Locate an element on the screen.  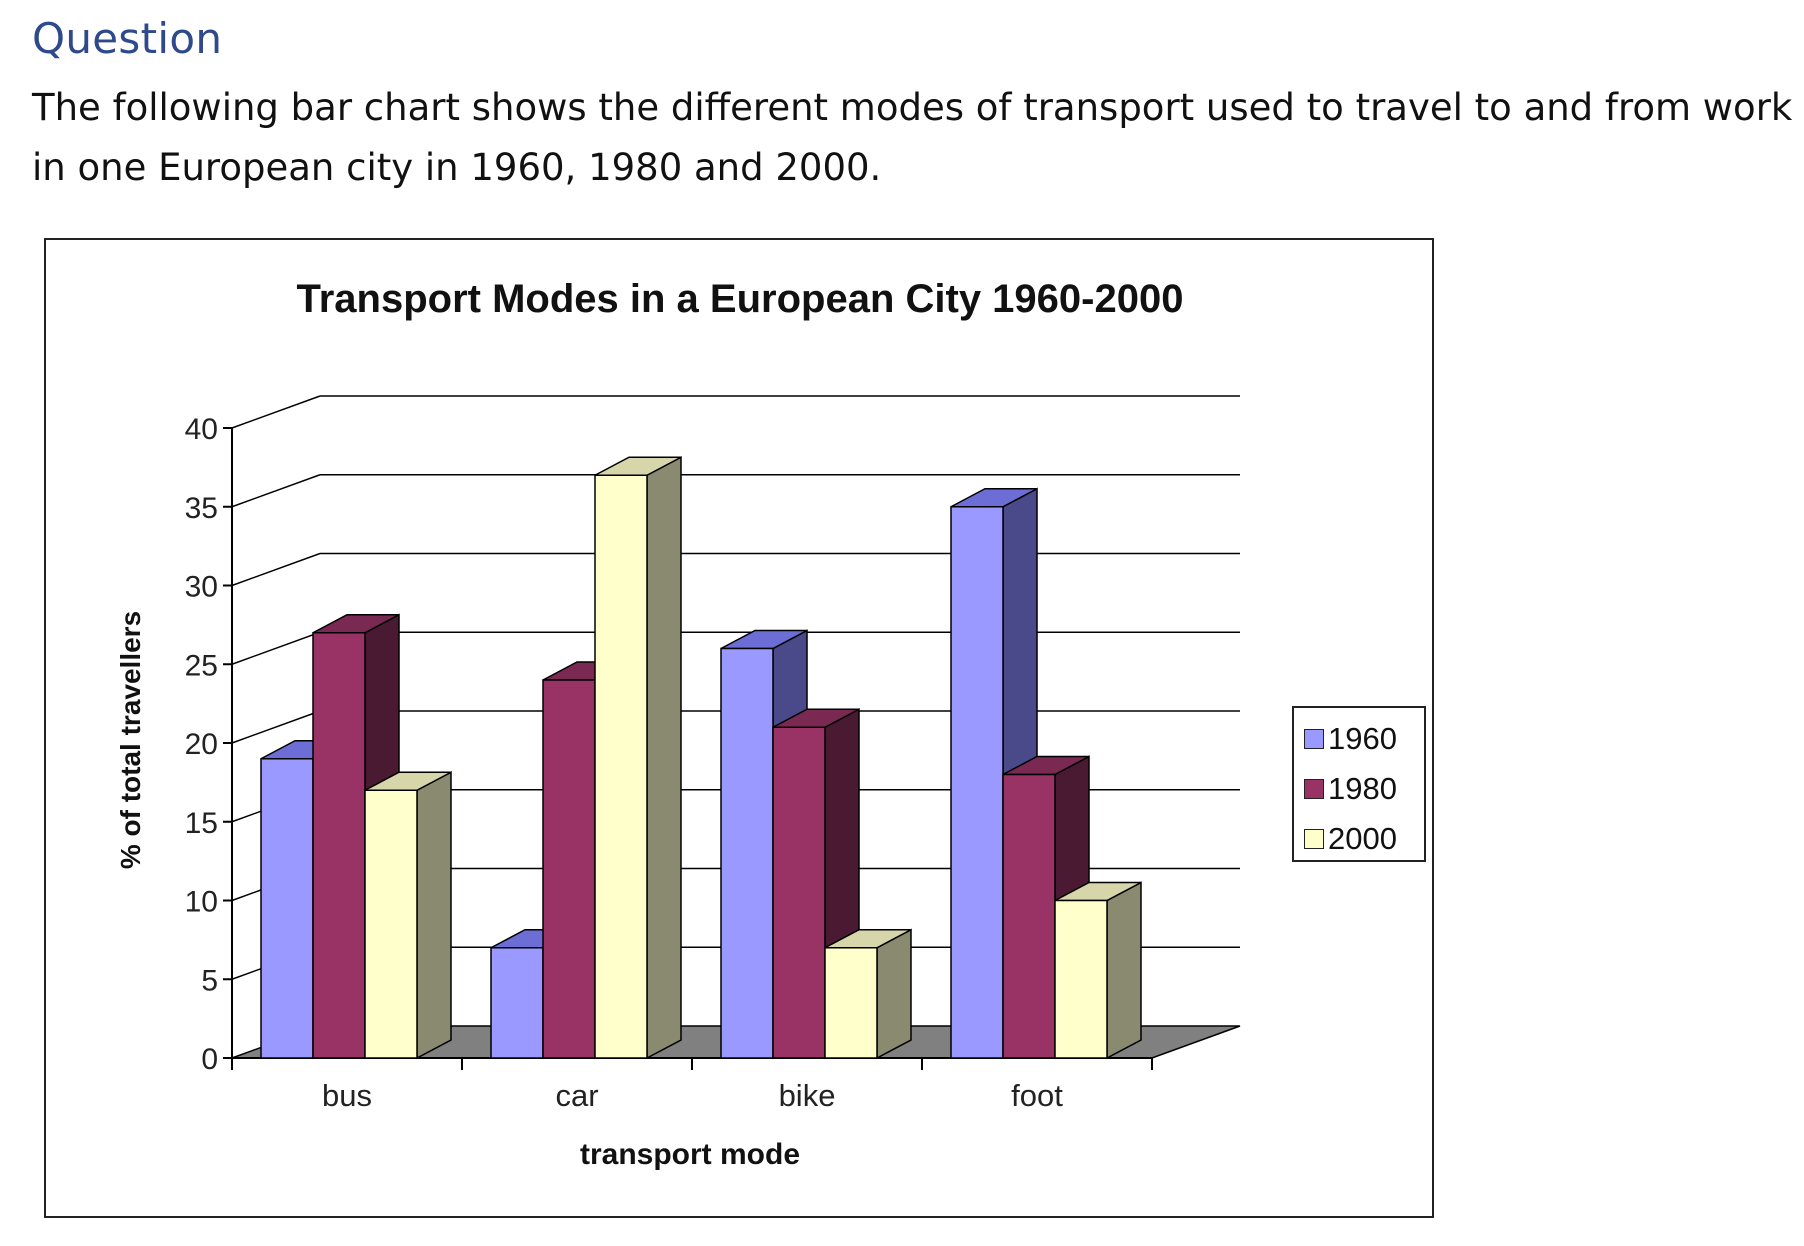
y-tick-label: 20 is located at coordinates (201, 744).